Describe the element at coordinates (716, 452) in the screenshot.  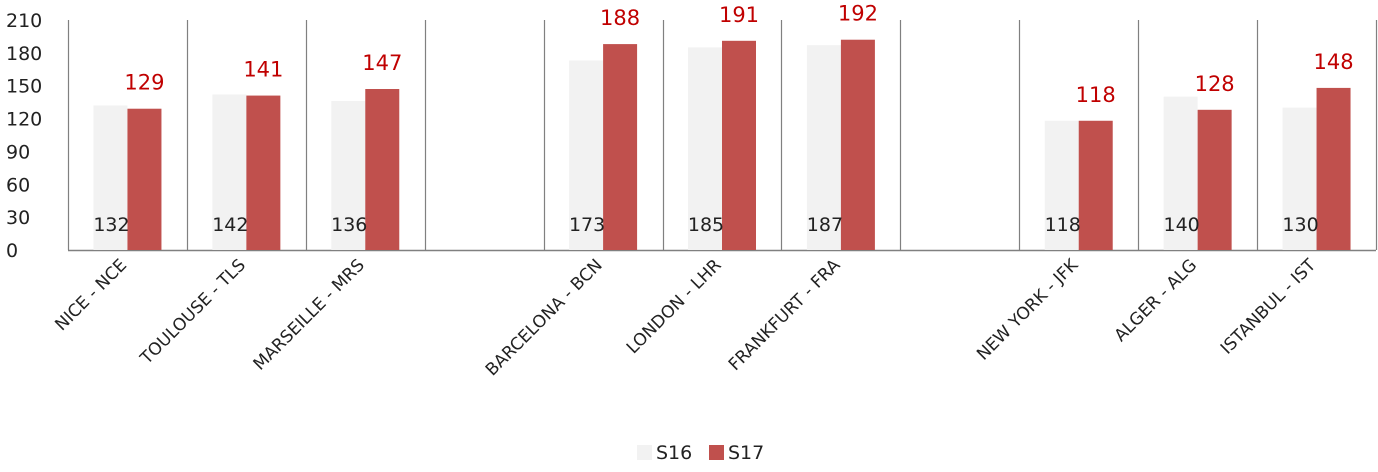
I see `legend-swatch-s17` at that location.